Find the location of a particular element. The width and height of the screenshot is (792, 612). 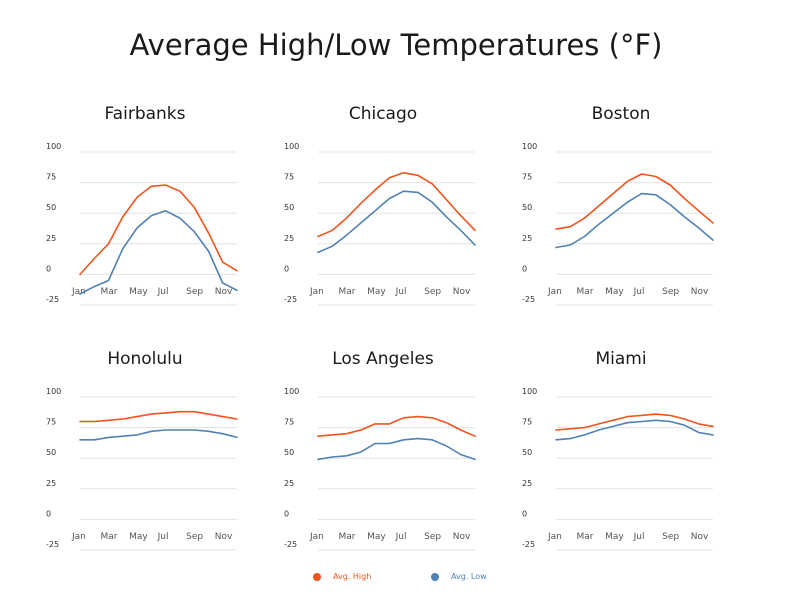

legend-item-high: Avg. High is located at coordinates (342, 576).